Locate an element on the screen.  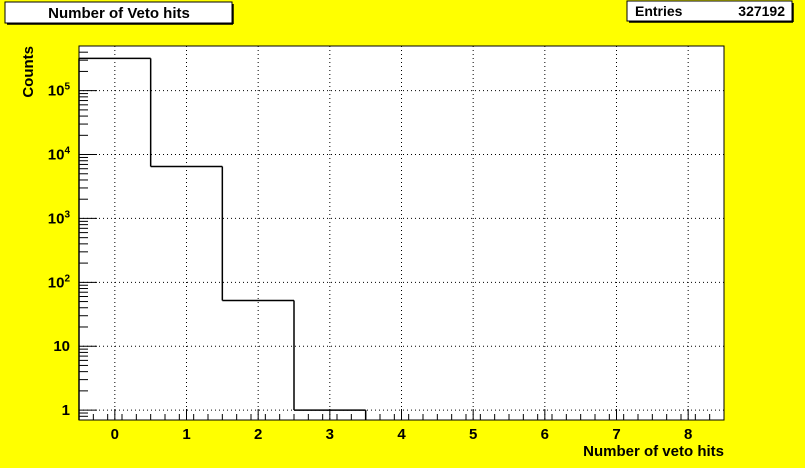
x-tick-label: 8 is located at coordinates (688, 434).